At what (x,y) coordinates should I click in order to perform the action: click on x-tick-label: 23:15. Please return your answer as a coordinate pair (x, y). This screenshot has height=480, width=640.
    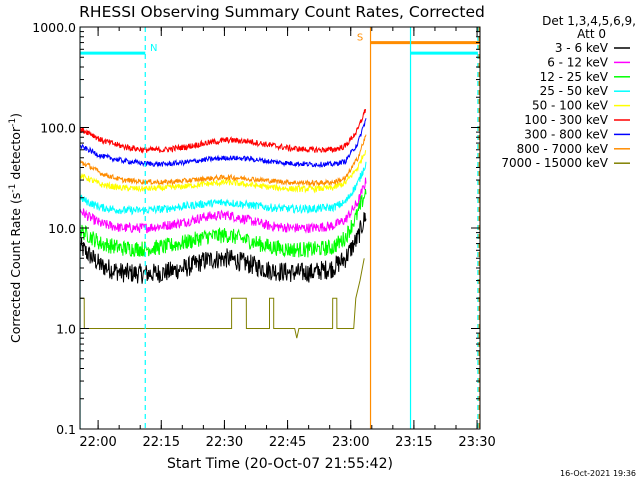
    Looking at the image, I should click on (413, 442).